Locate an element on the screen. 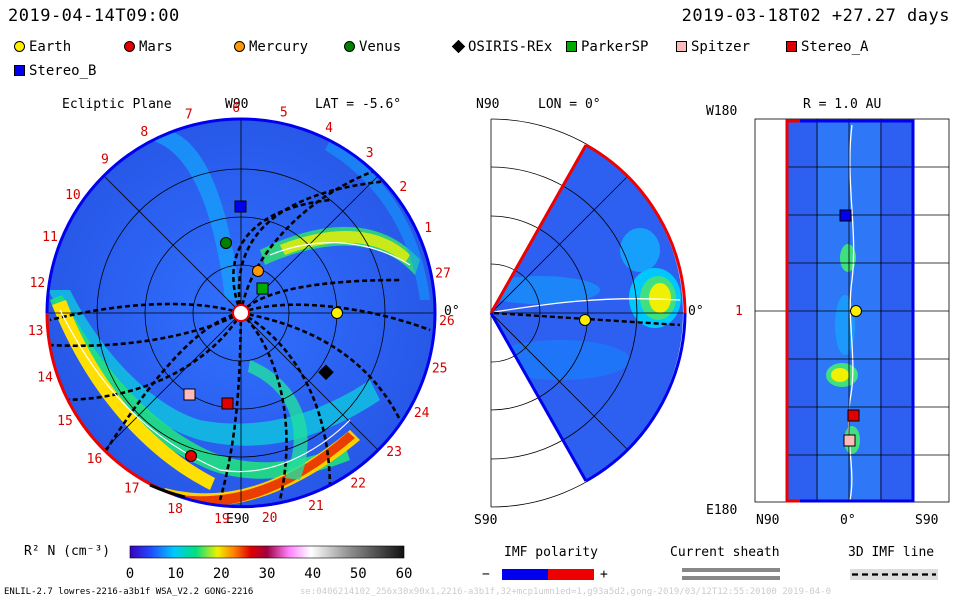 The width and height of the screenshot is (960, 600). colorbar-tick-label: 10 is located at coordinates (175, 574).